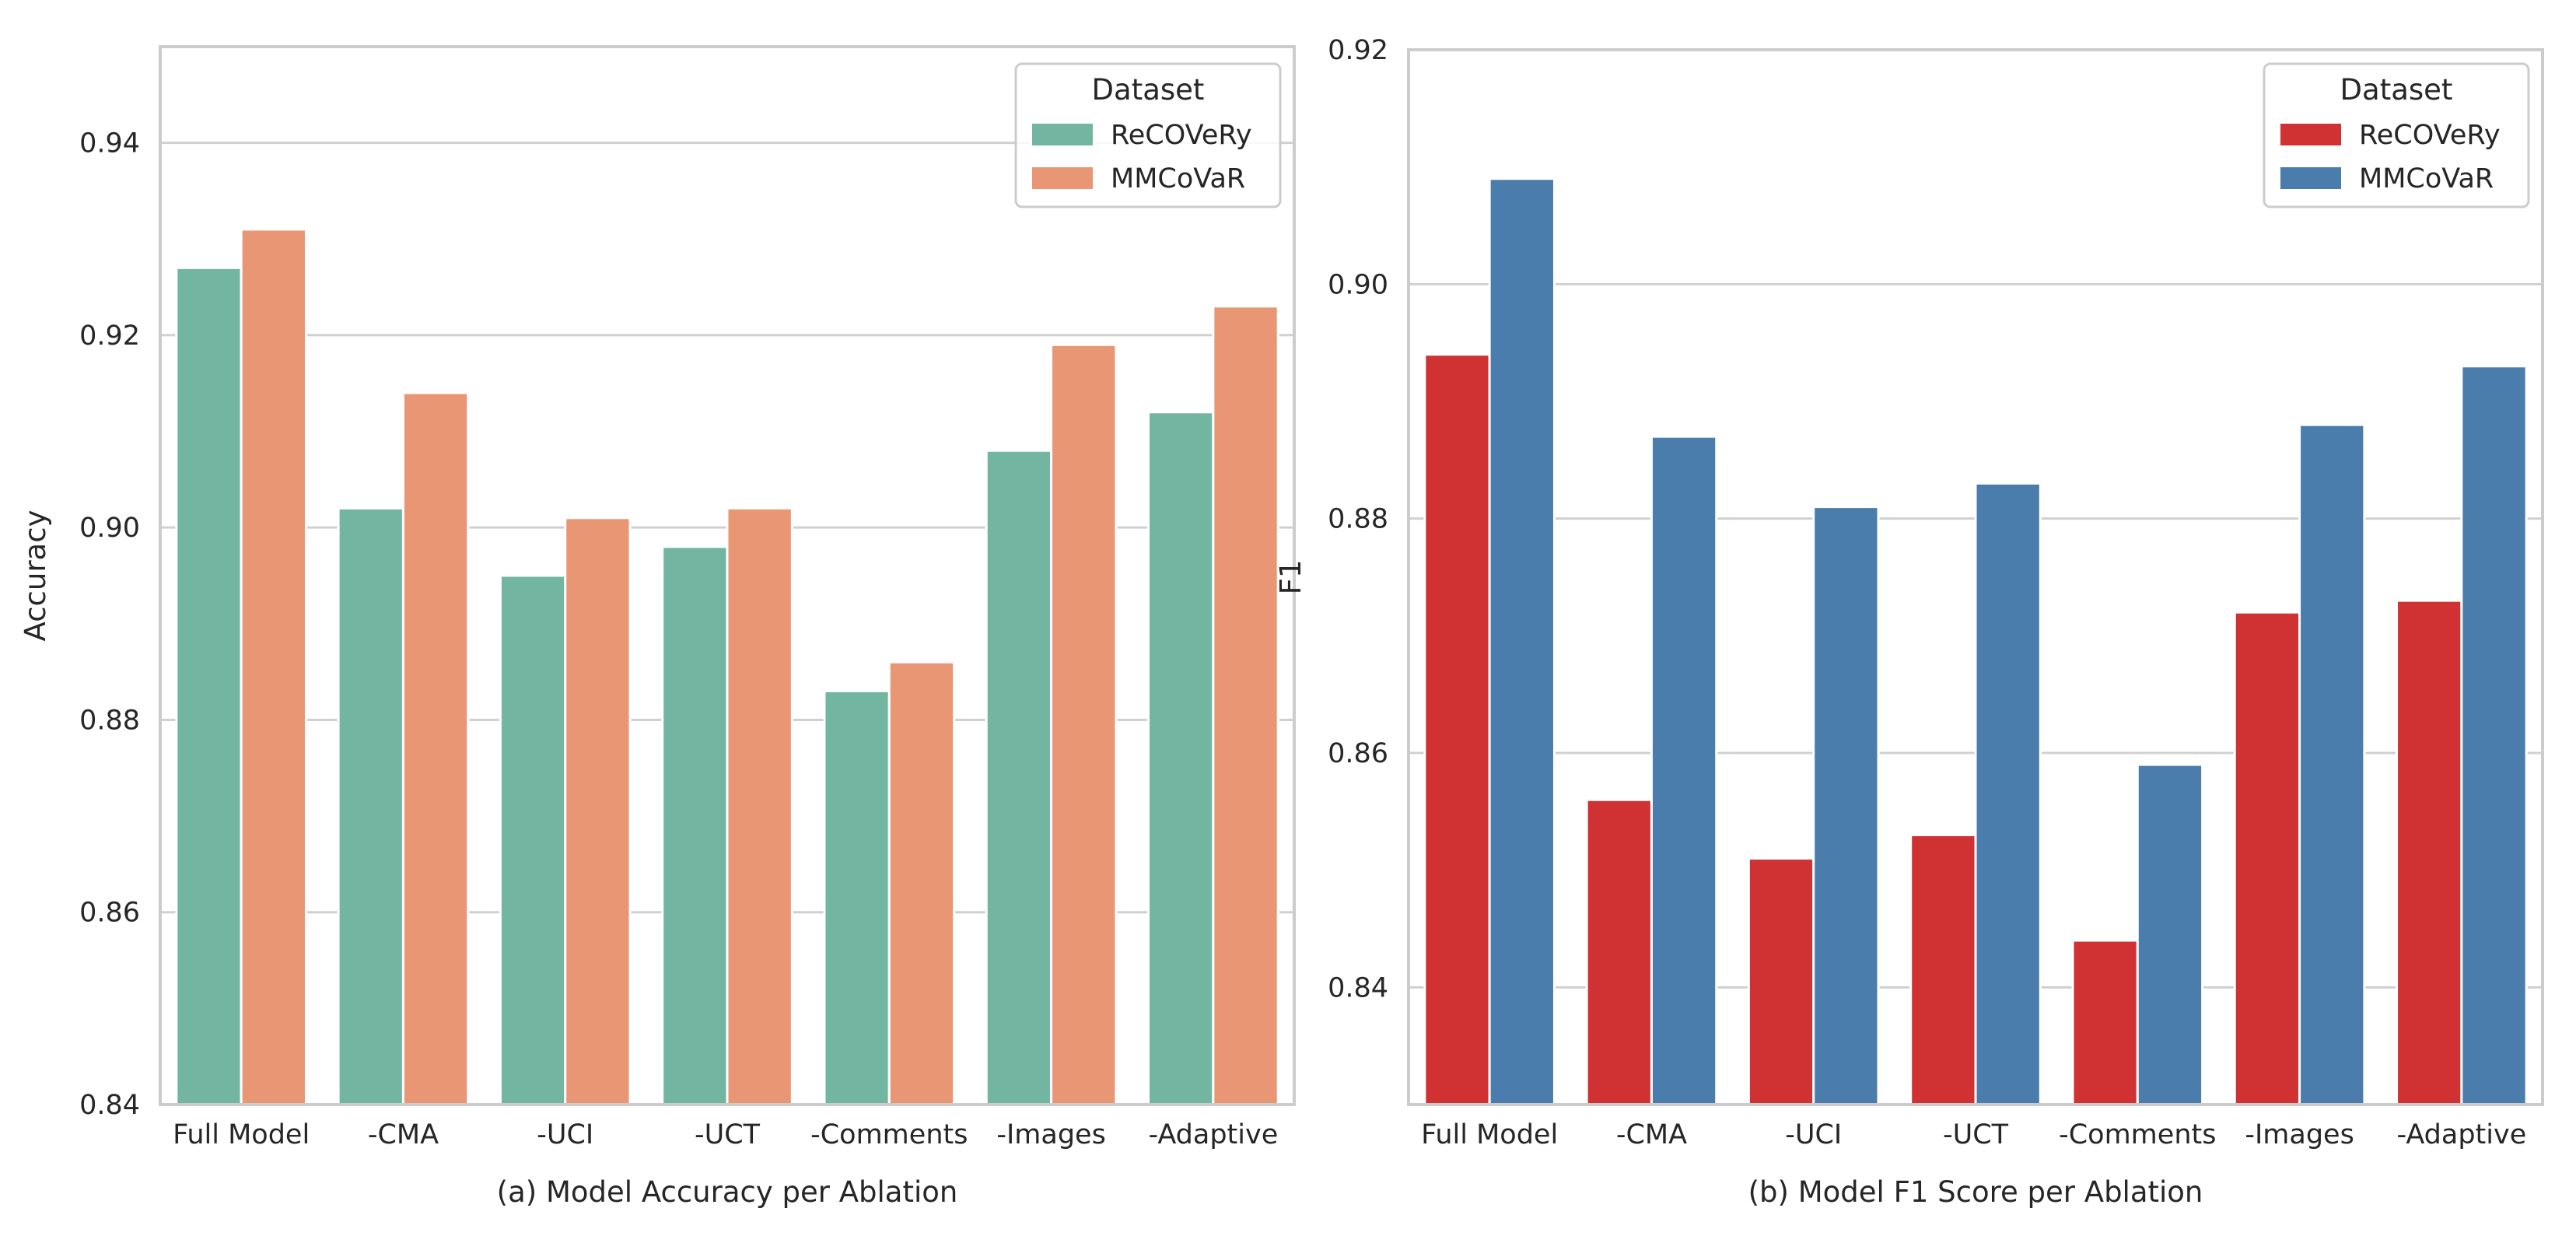  I want to click on y-axis-label: F1, so click(1290, 577).